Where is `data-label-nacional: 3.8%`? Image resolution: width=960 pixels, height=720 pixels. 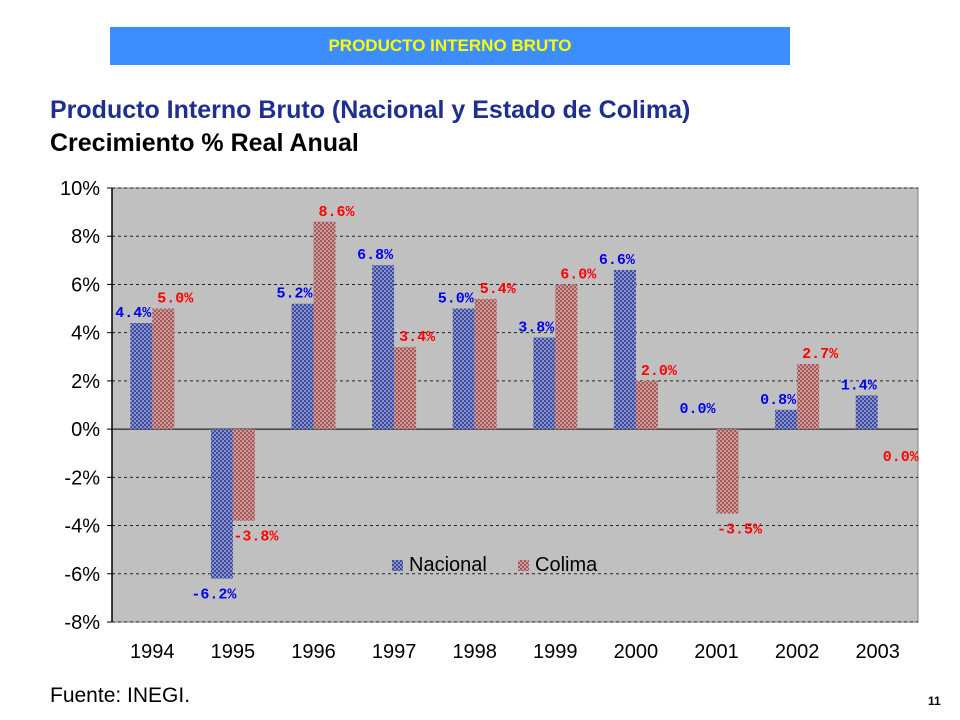
data-label-nacional: 3.8% is located at coordinates (536, 327).